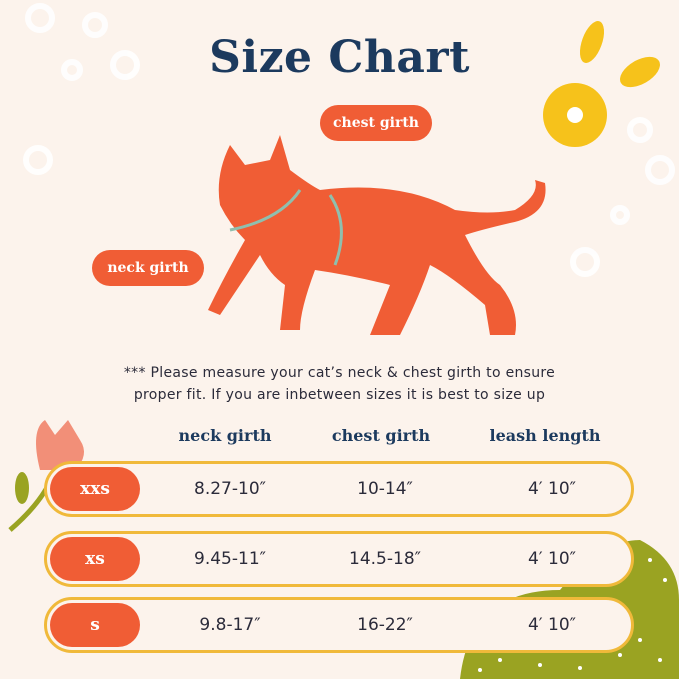  What do you see at coordinates (339, 489) in the screenshot?
I see `size-row-xxs: xxs 8.27-10″ 10-14″ 4′ 10″` at bounding box center [339, 489].